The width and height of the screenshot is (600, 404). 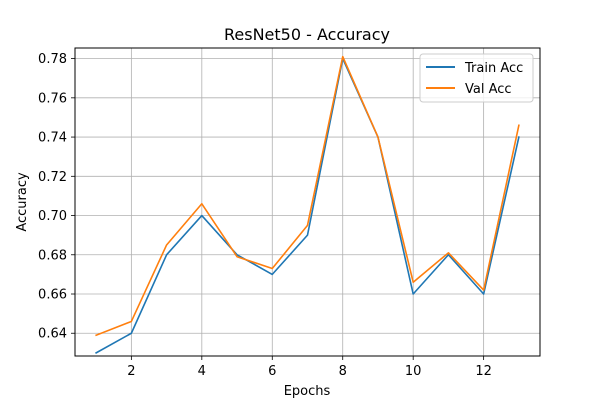 What do you see at coordinates (52, 177) in the screenshot?
I see `y-tick-label: 0.72` at bounding box center [52, 177].